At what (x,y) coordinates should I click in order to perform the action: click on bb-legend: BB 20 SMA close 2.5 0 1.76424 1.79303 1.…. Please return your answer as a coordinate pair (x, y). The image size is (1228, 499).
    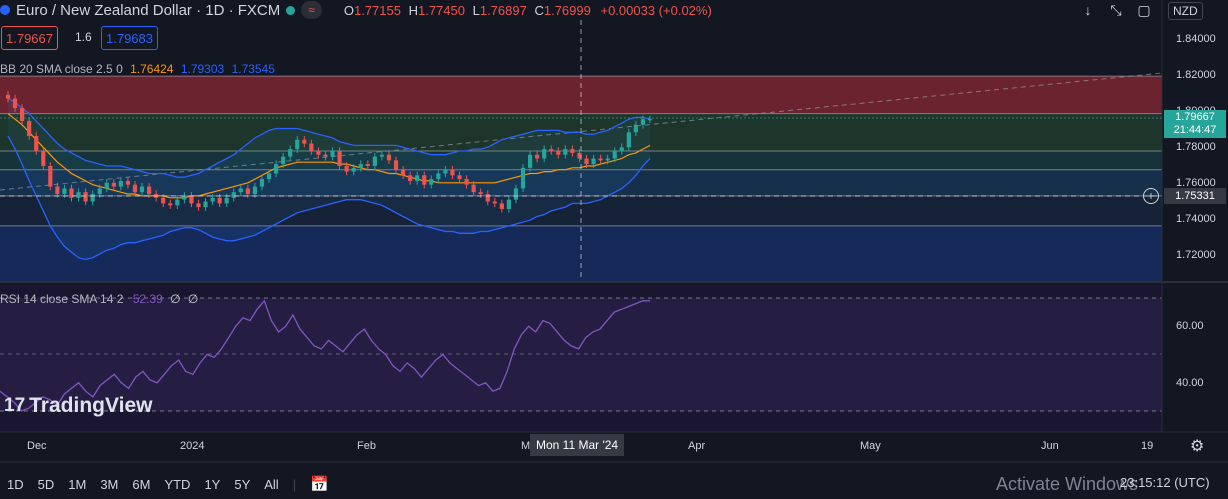
    Looking at the image, I should click on (137, 69).